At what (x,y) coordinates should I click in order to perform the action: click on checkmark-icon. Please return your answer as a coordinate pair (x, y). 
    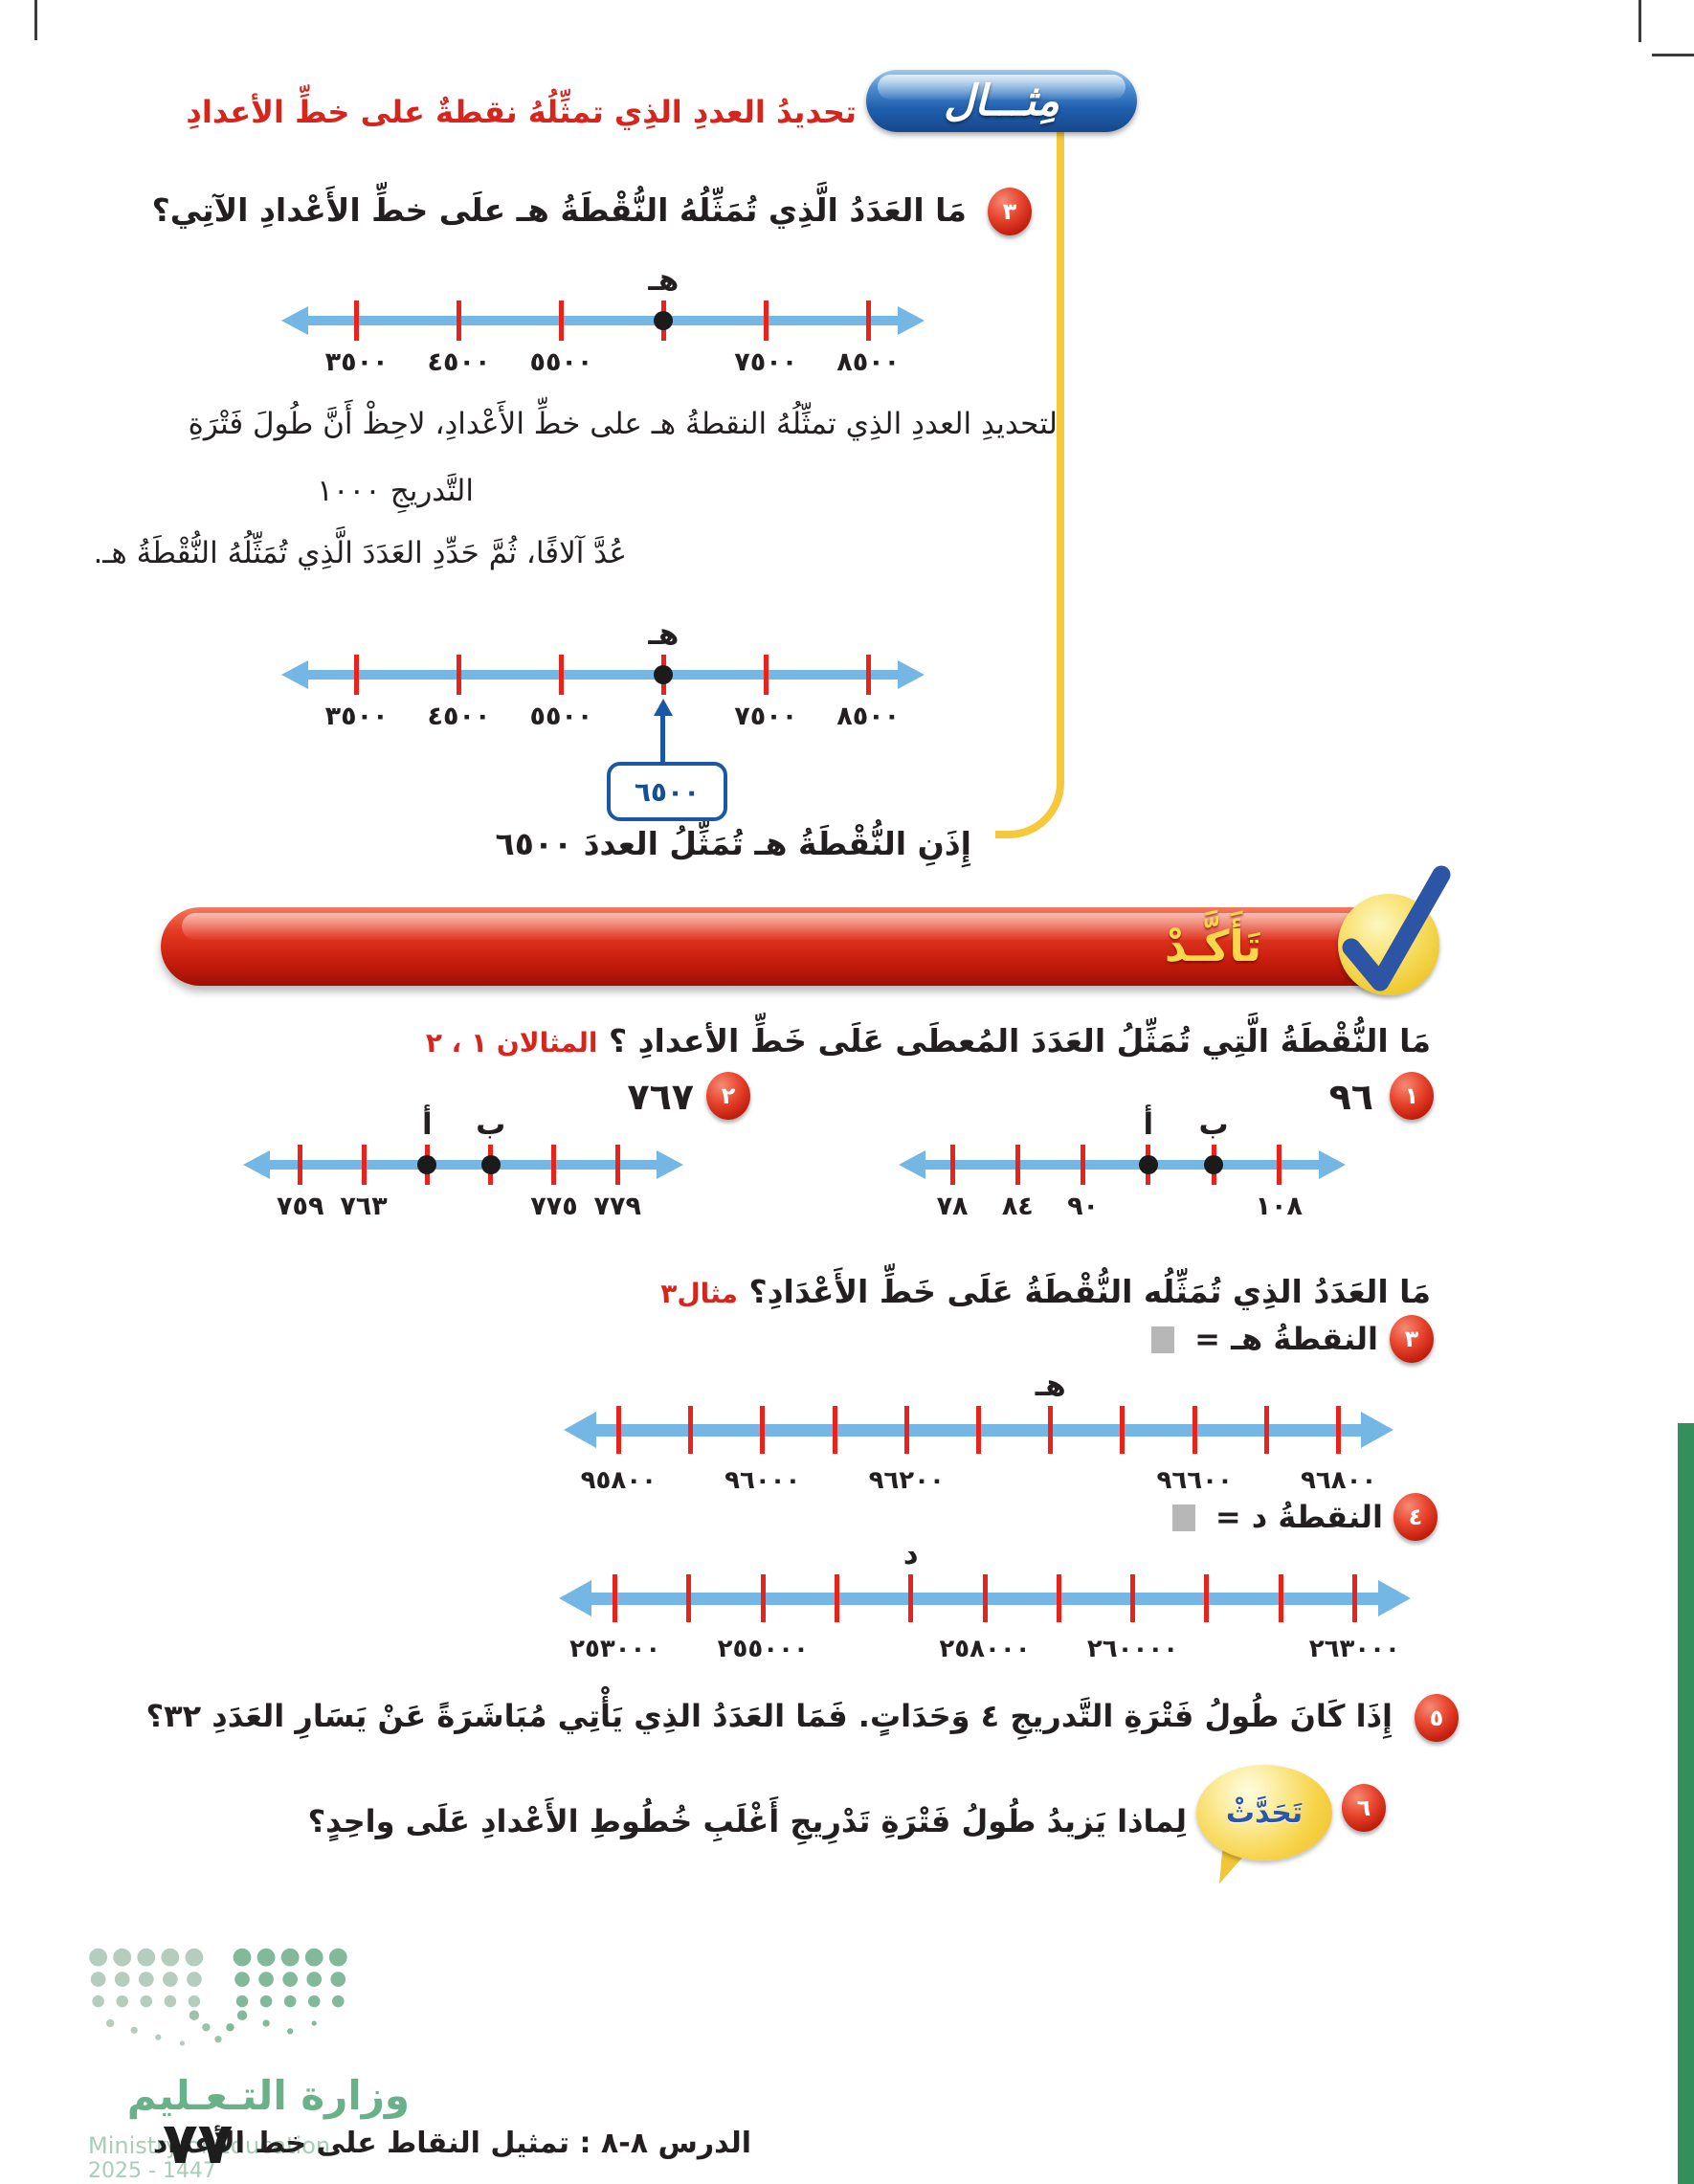
    Looking at the image, I should click on (1396, 928).